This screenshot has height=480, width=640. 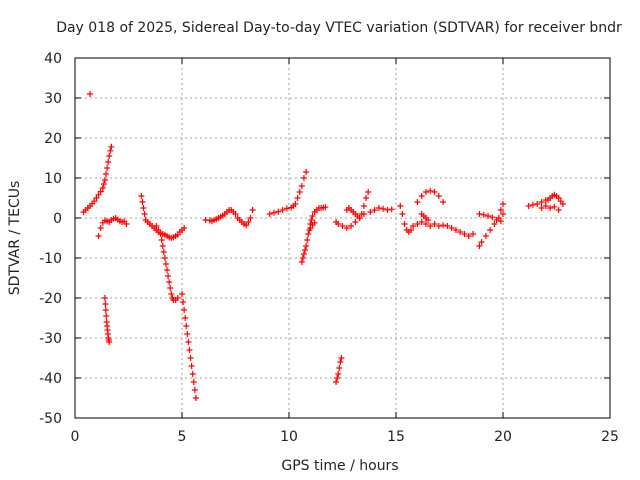 I want to click on y-tick-label: 20, so click(x=53, y=139).